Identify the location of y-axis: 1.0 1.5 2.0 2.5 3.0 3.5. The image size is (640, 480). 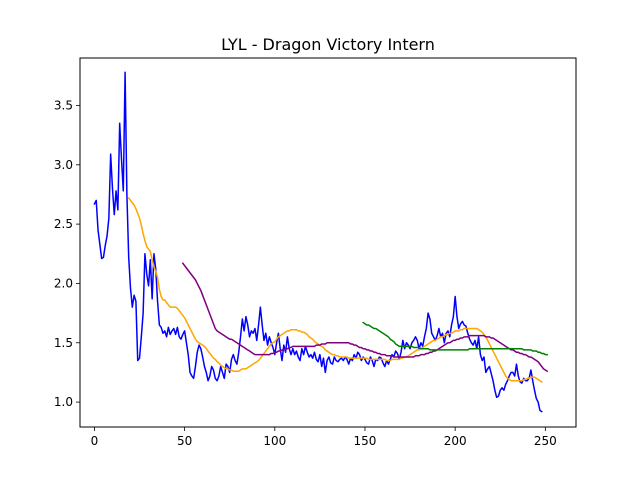
(67, 253).